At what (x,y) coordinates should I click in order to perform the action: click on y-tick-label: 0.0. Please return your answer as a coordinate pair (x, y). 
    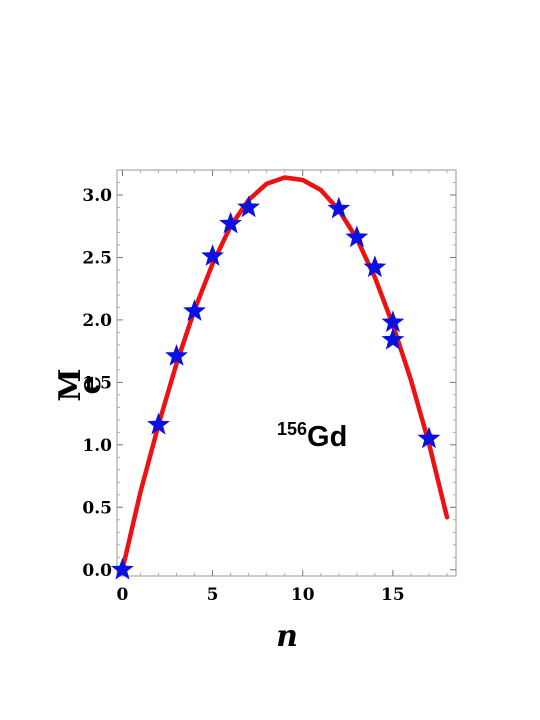
    Looking at the image, I should click on (97, 571).